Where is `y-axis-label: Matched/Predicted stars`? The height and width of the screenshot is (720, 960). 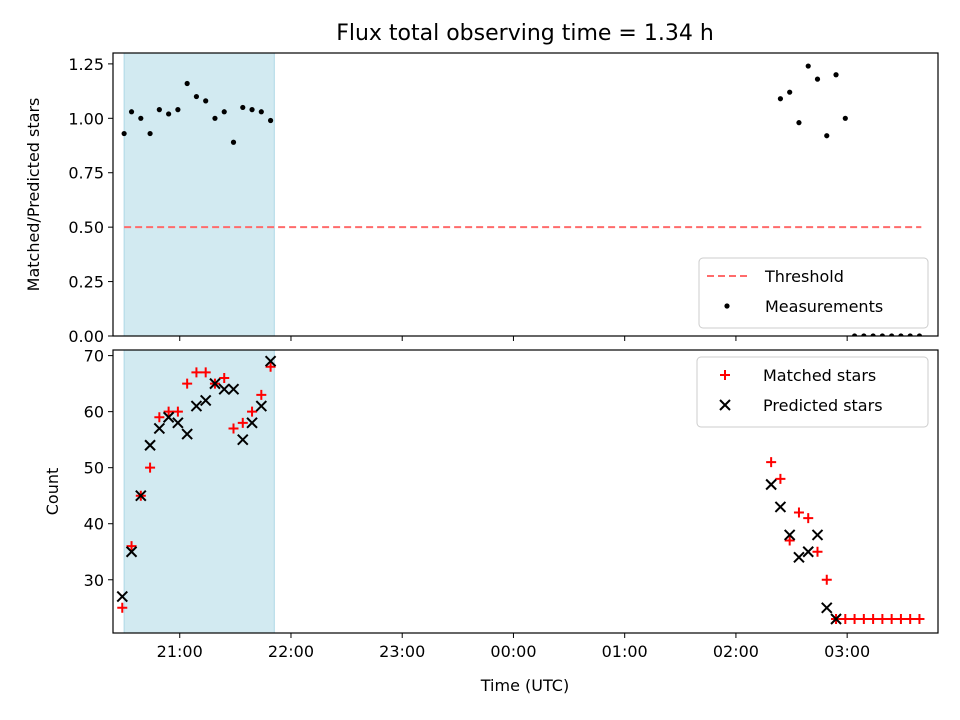
y-axis-label: Matched/Predicted stars is located at coordinates (33, 195).